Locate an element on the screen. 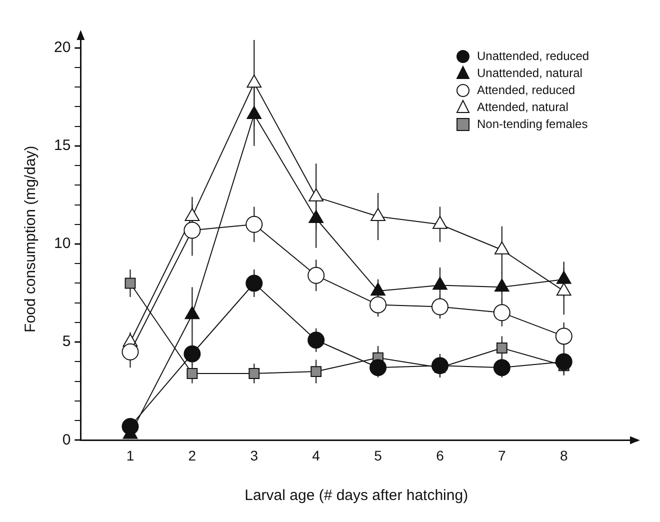  x-axis-title: Larval age (# days after hatching) is located at coordinates (356, 495).